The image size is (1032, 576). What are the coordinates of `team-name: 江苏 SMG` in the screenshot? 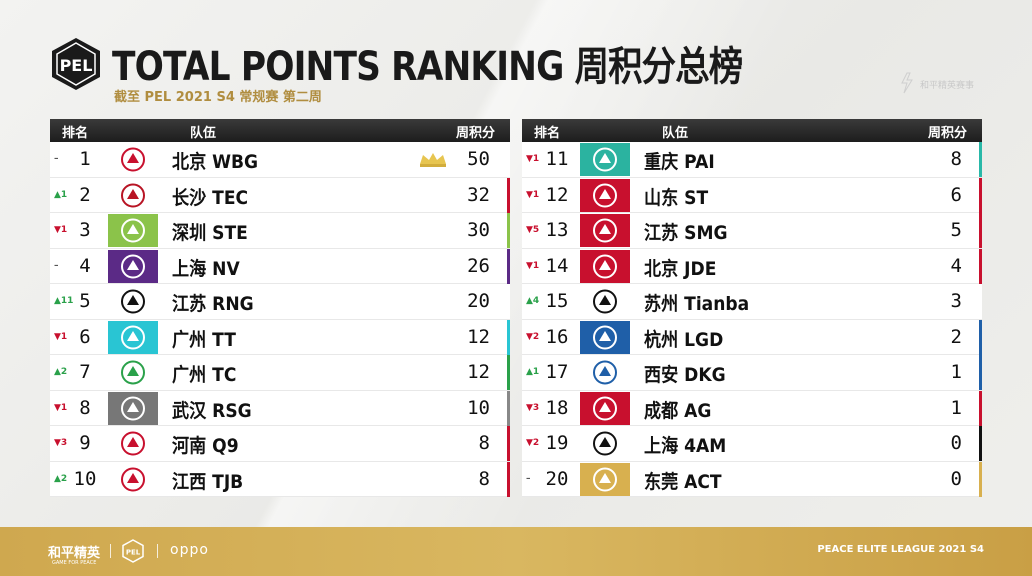 It's located at (686, 233).